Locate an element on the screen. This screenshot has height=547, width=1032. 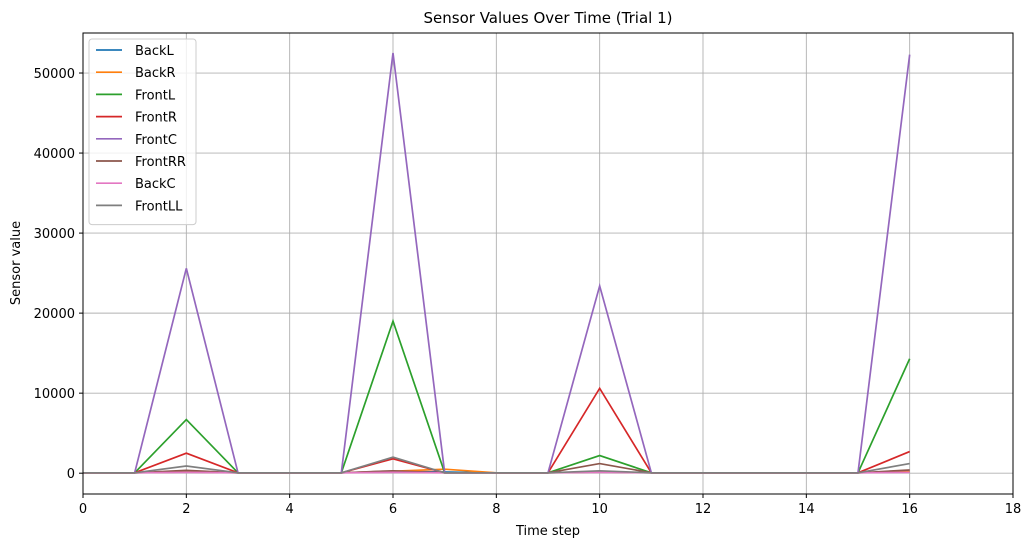
legend-label-frontc: FrontC is located at coordinates (156, 140).